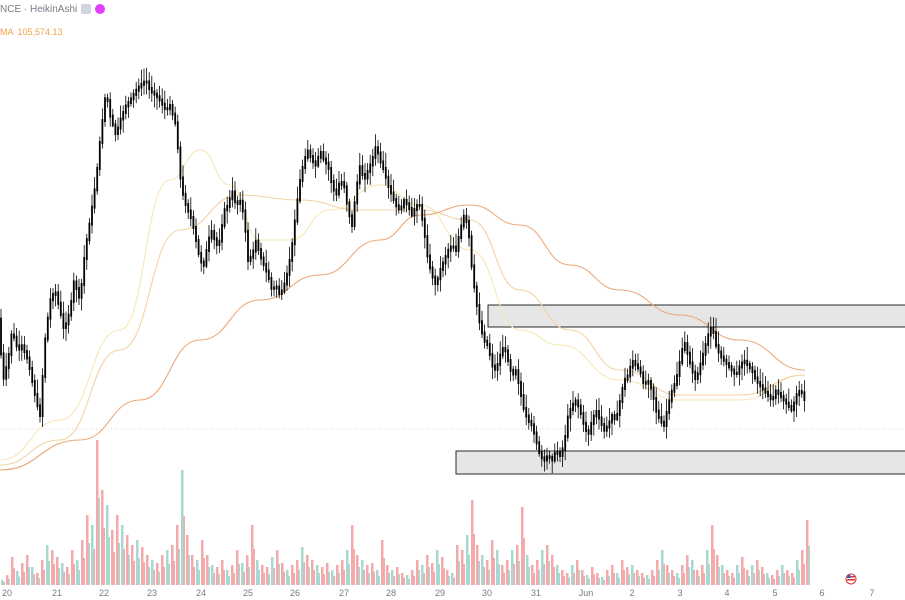  I want to click on us-flag-icon, so click(851, 579).